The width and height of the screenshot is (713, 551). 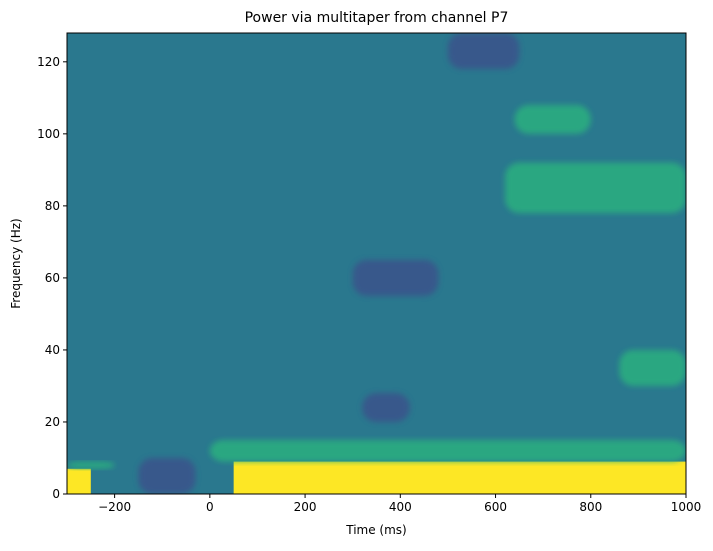 I want to click on x-tick-label: 0, so click(x=210, y=507).